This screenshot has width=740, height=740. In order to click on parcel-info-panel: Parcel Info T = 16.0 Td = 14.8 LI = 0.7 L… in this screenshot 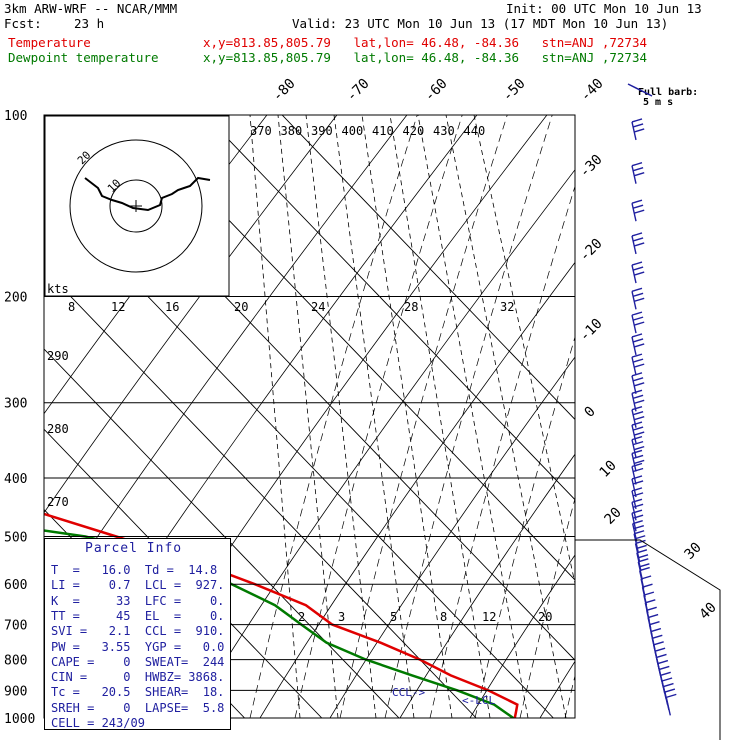, I will do `click(137, 634)`.